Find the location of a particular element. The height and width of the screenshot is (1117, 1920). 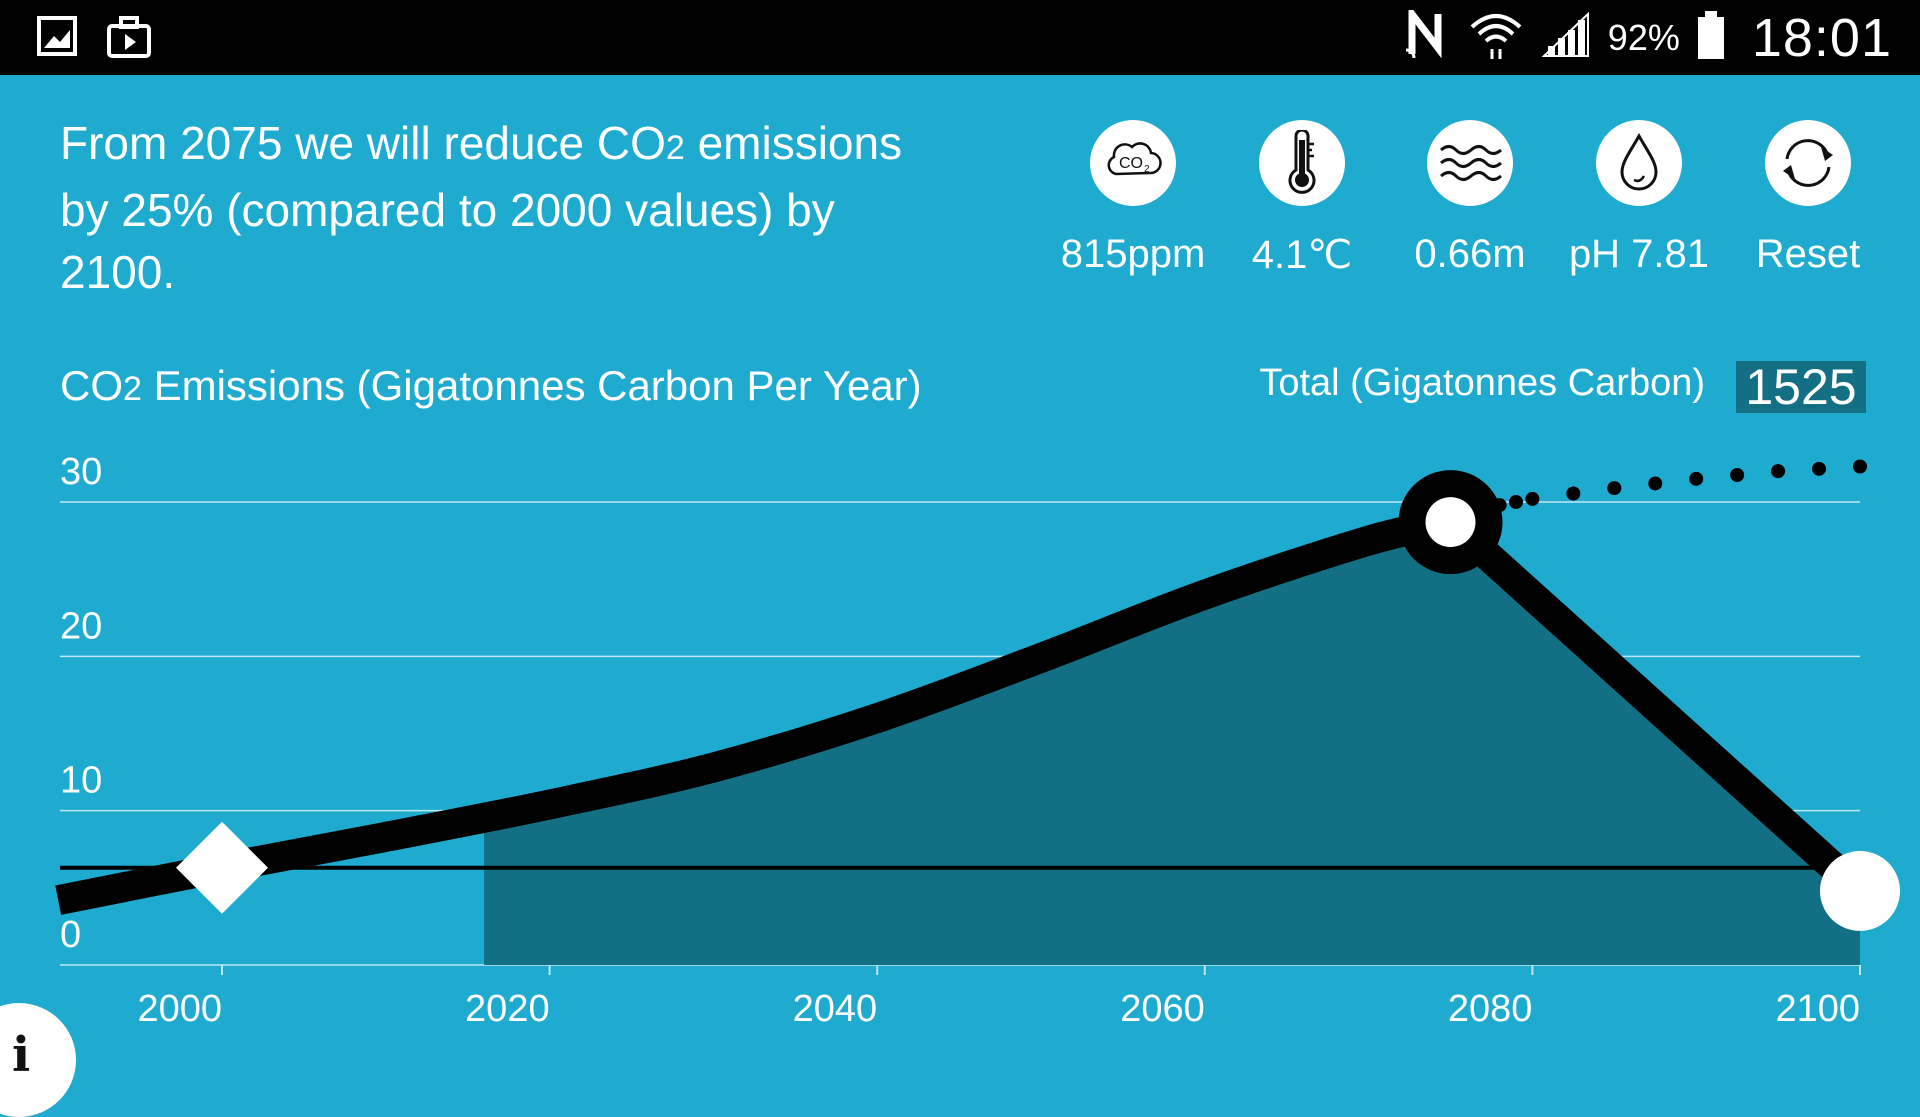

battery-percent: 92% is located at coordinates (1643, 37).